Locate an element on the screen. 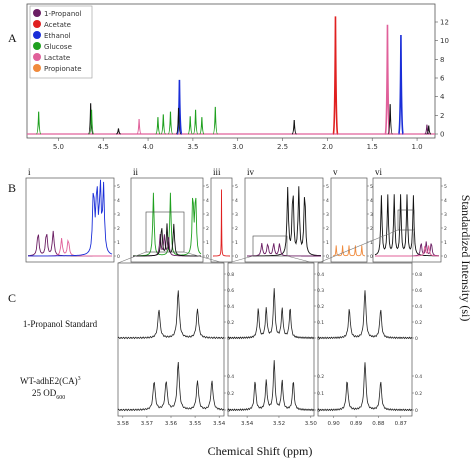 Image resolution: width=474 pixels, height=463 pixels. zoom-connectors is located at coordinates (266, 246).